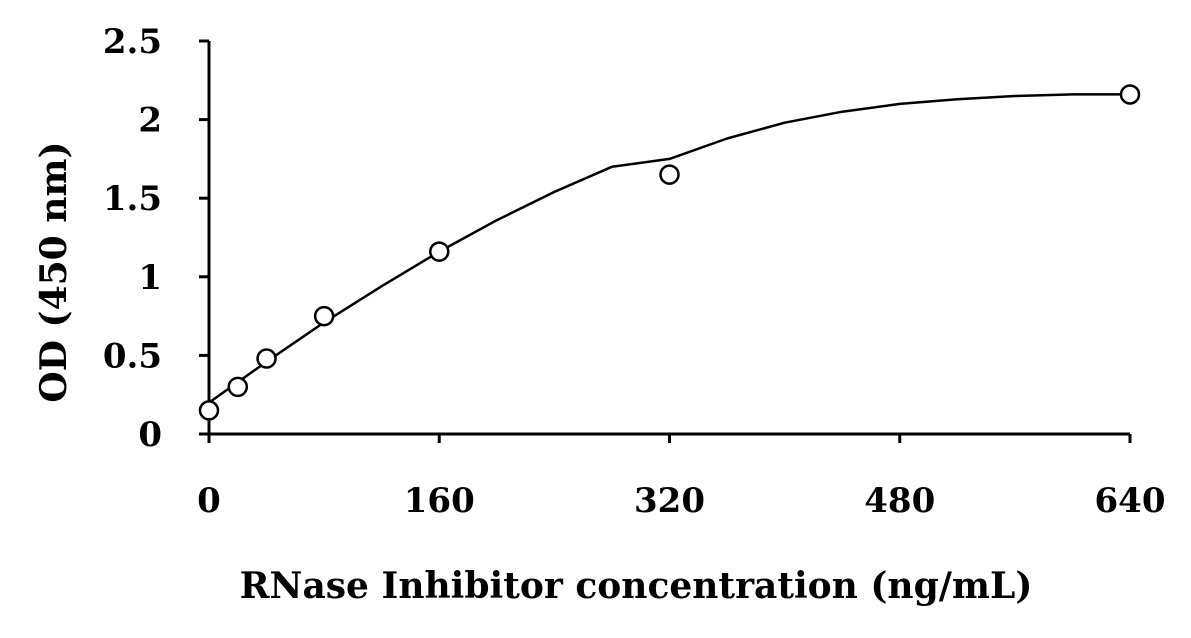 This screenshot has height=638, width=1191. What do you see at coordinates (150, 435) in the screenshot?
I see `y-tick-label: 0` at bounding box center [150, 435].